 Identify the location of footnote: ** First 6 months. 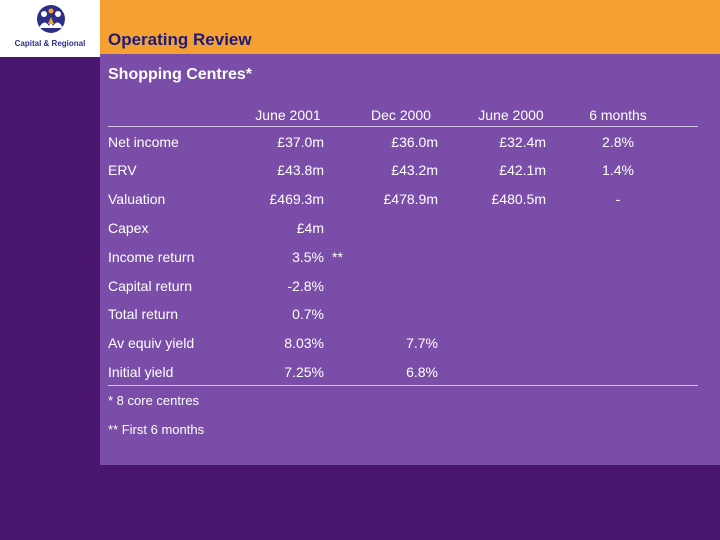
(156, 429).